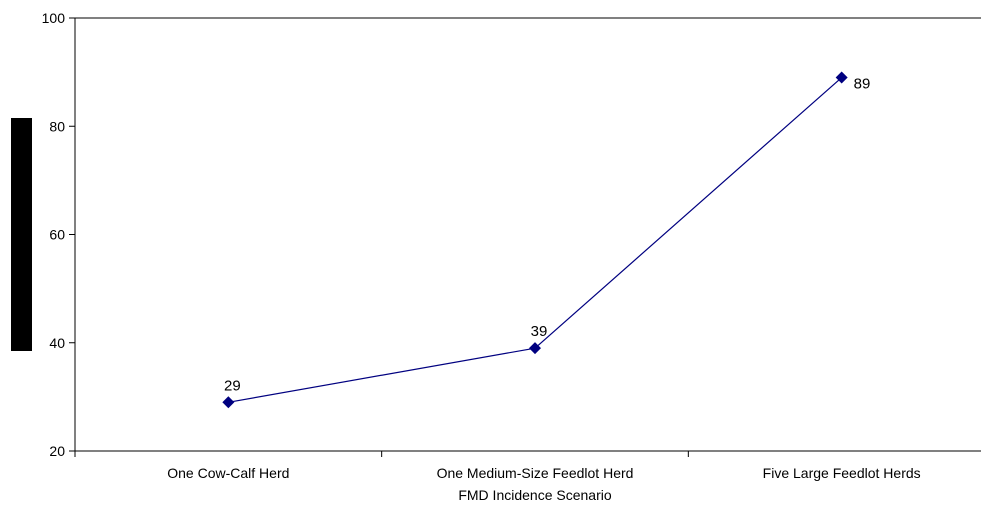 The height and width of the screenshot is (510, 981). Describe the element at coordinates (54, 18) in the screenshot. I see `y-tick-label: 100` at that location.